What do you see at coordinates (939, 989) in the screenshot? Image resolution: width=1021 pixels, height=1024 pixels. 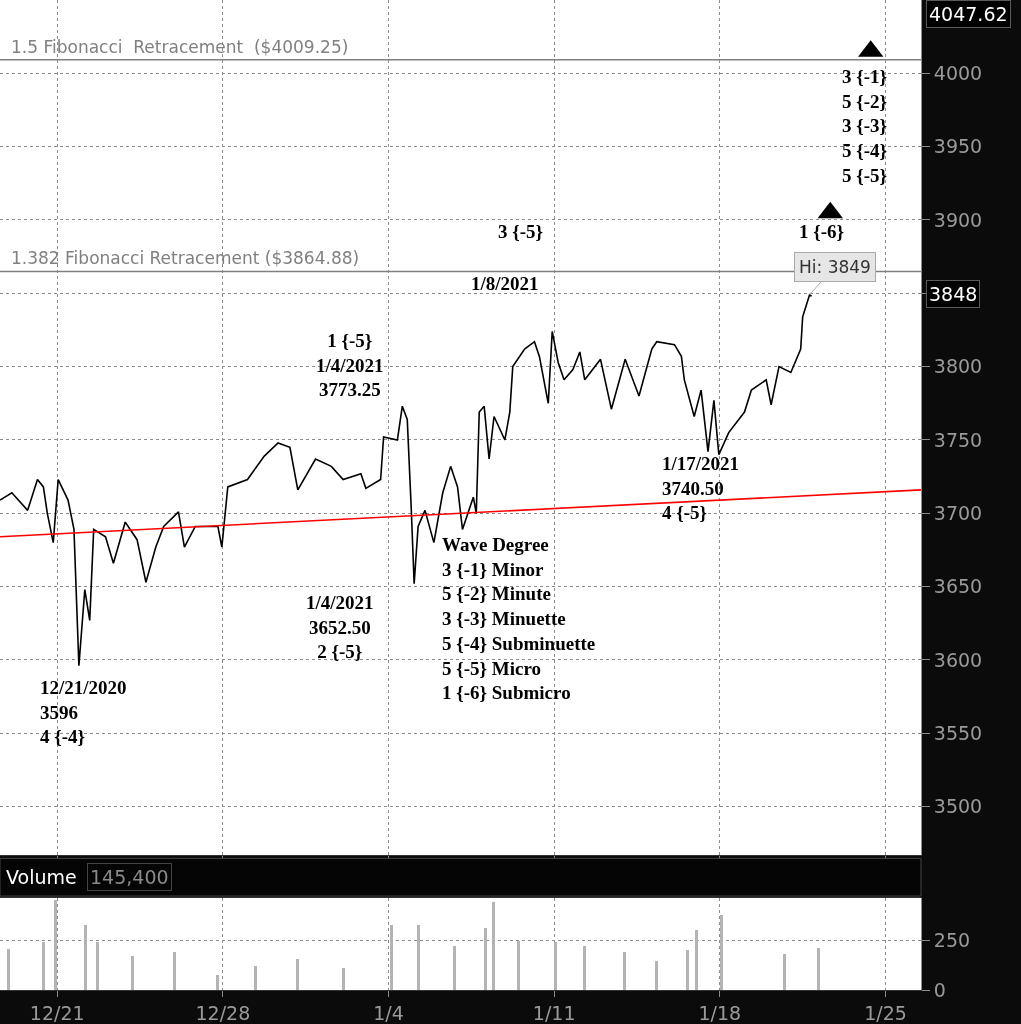 I see `y-tick-label: 0` at bounding box center [939, 989].